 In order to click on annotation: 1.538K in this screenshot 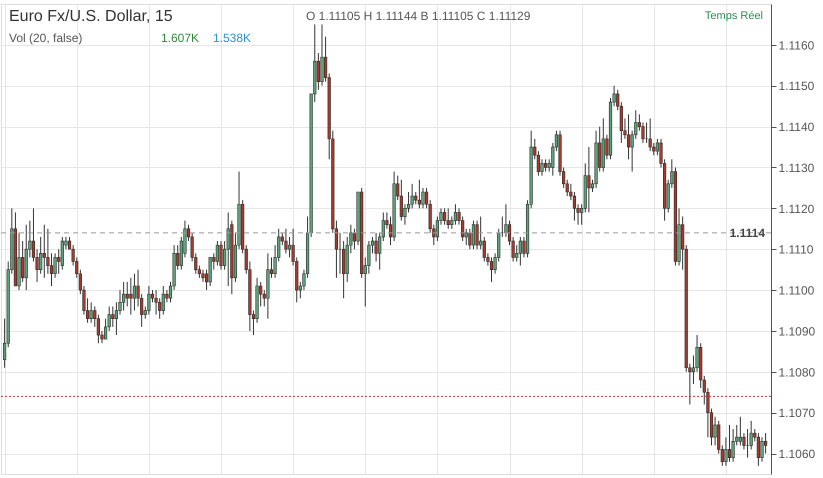, I will do `click(232, 38)`.